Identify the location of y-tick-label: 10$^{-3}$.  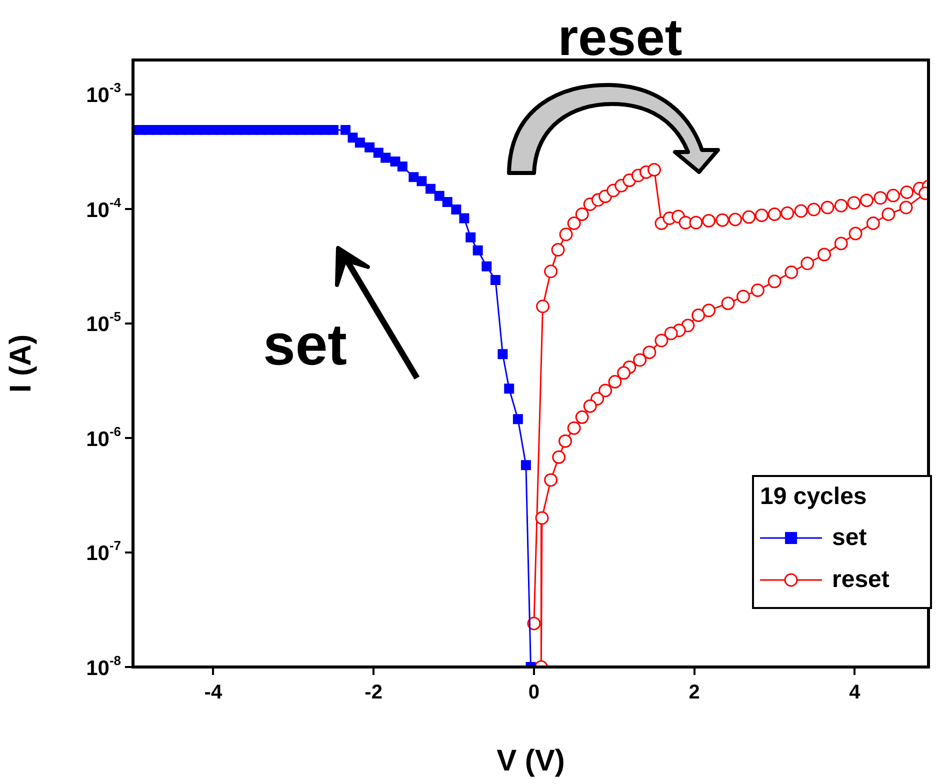
(103, 94).